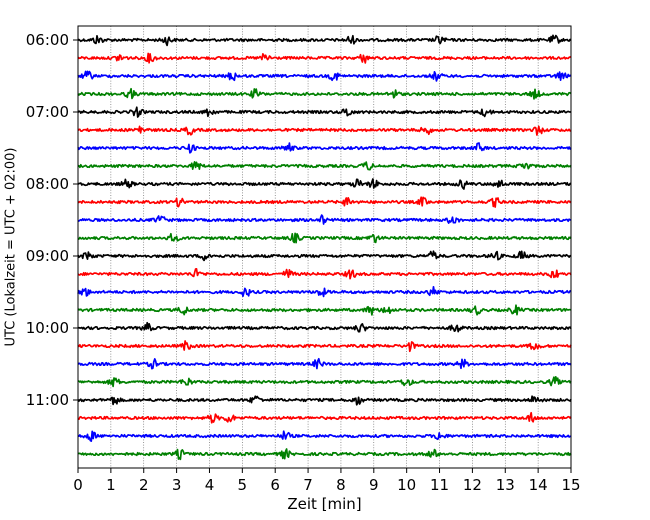  Describe the element at coordinates (52, 220) in the screenshot. I see `y-axis: 06:00 07:00 08:00 09:00 10:00 11:00` at that location.